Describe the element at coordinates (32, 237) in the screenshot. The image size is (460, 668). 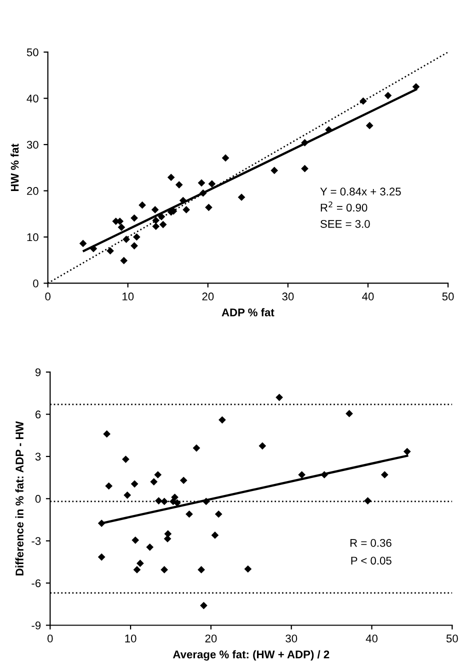
I see `y-tick-label: 10` at that location.